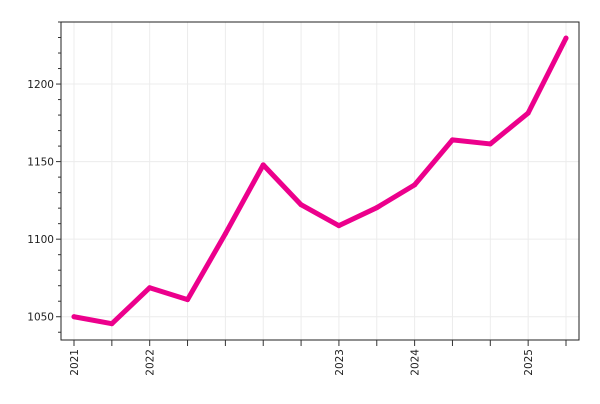 The image size is (600, 404). I want to click on x-tick-label: 2023, so click(340, 362).